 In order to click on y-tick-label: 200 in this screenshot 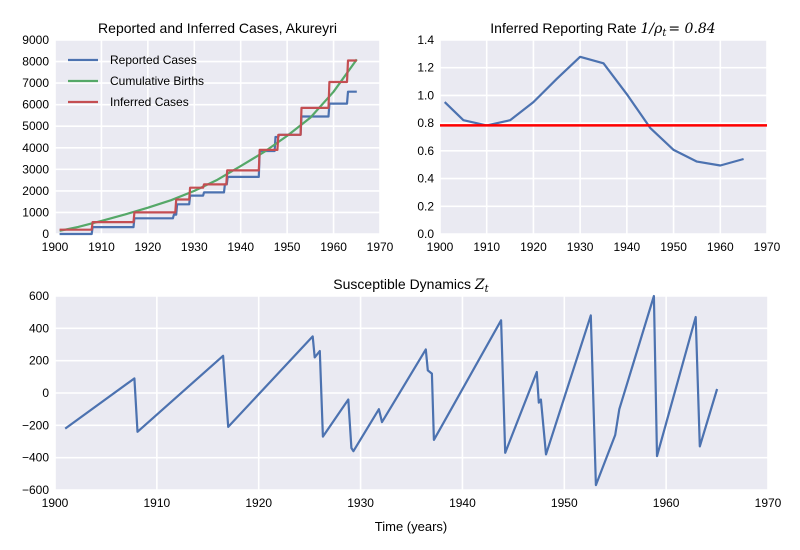, I will do `click(39, 361)`.